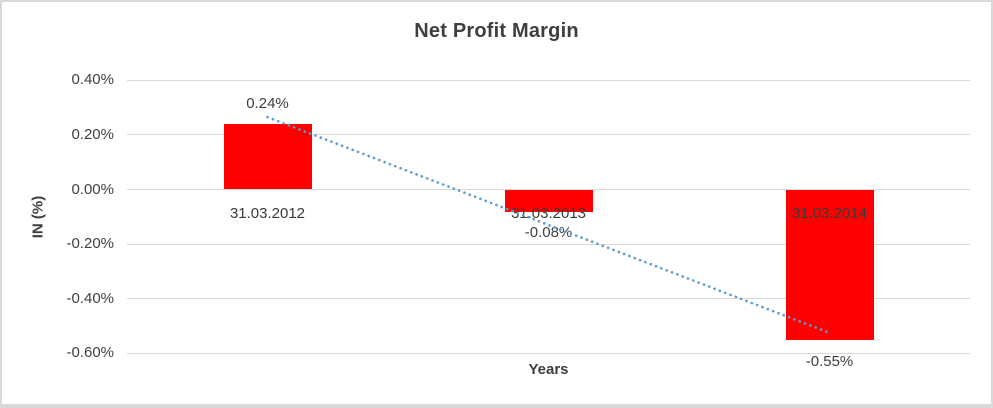  Describe the element at coordinates (548, 233) in the screenshot. I see `data-label: -0.08%` at that location.